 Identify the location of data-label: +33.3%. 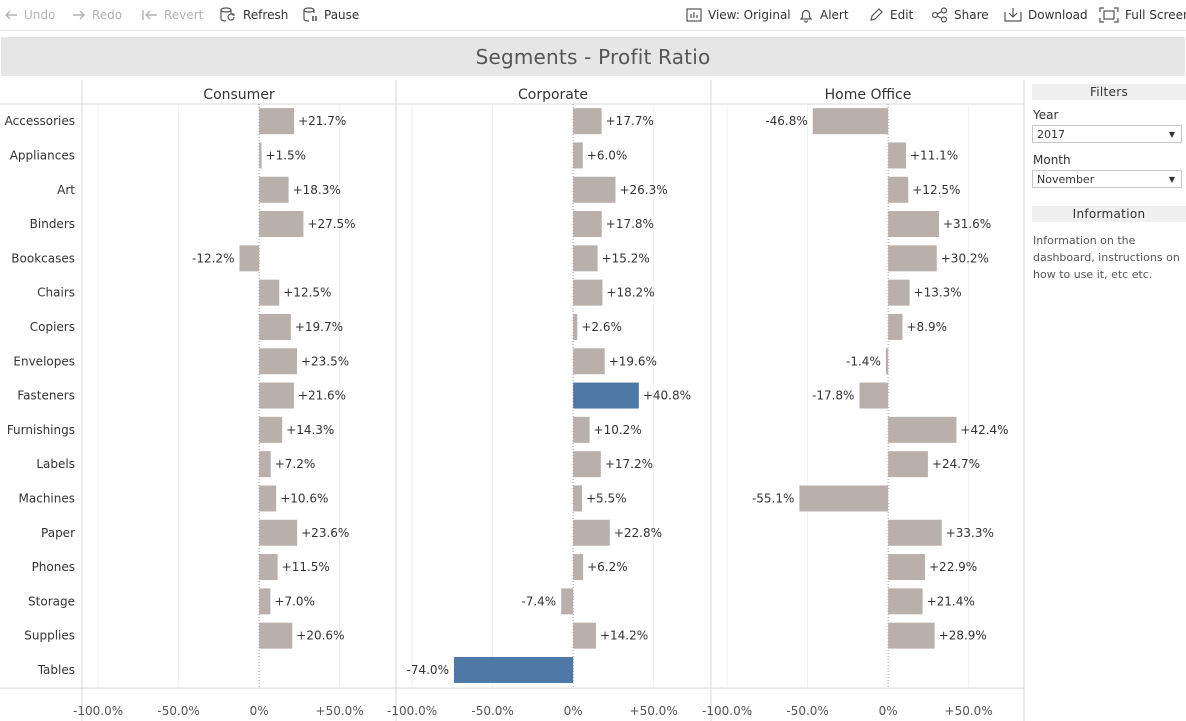
(970, 533).